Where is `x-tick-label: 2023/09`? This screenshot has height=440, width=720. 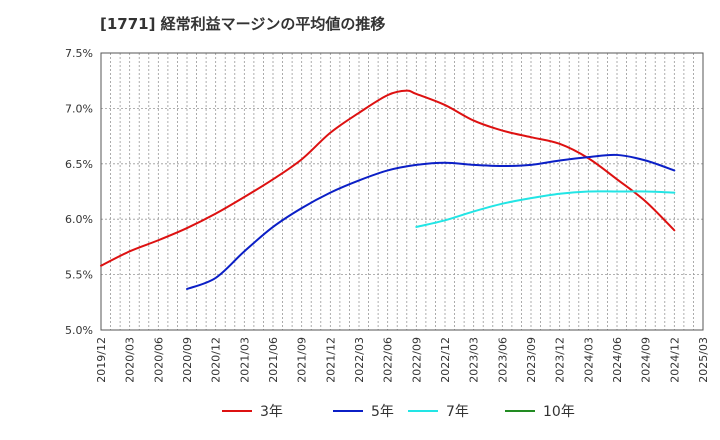
x-tick-label: 2023/09 is located at coordinates (531, 360).